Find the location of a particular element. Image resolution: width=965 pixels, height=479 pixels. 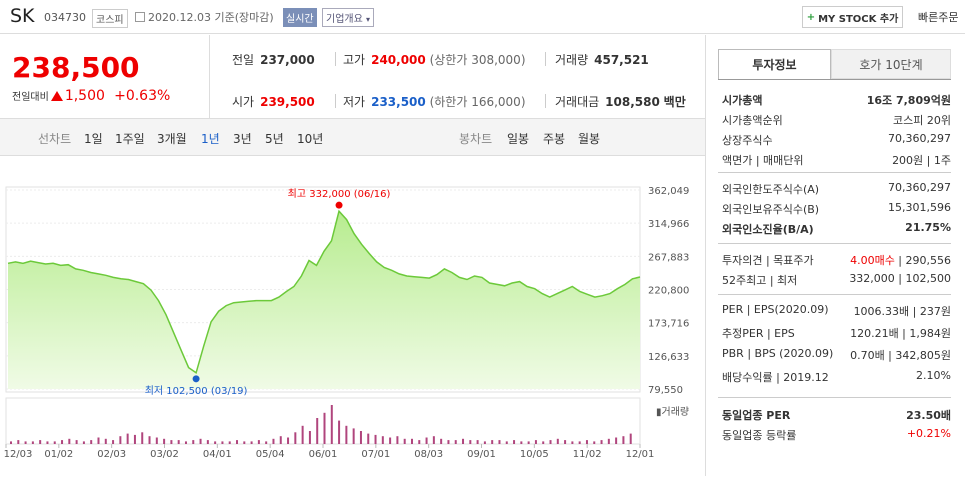

info-key: PER | EPS(2020.09) is located at coordinates (775, 309).